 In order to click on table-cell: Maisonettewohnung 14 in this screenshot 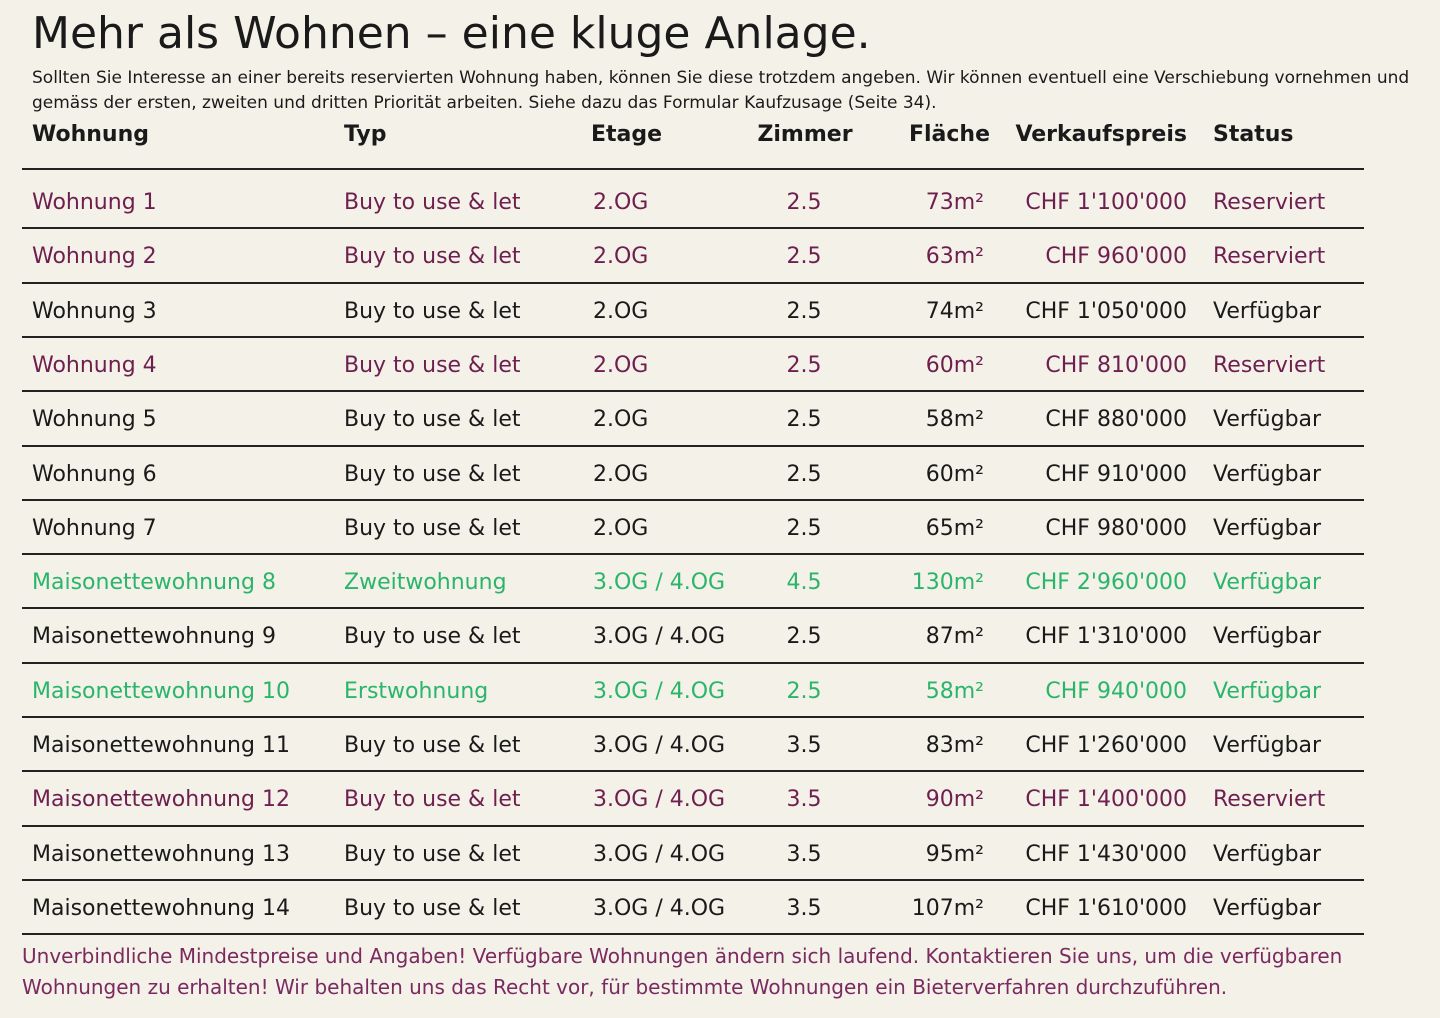, I will do `click(161, 908)`.